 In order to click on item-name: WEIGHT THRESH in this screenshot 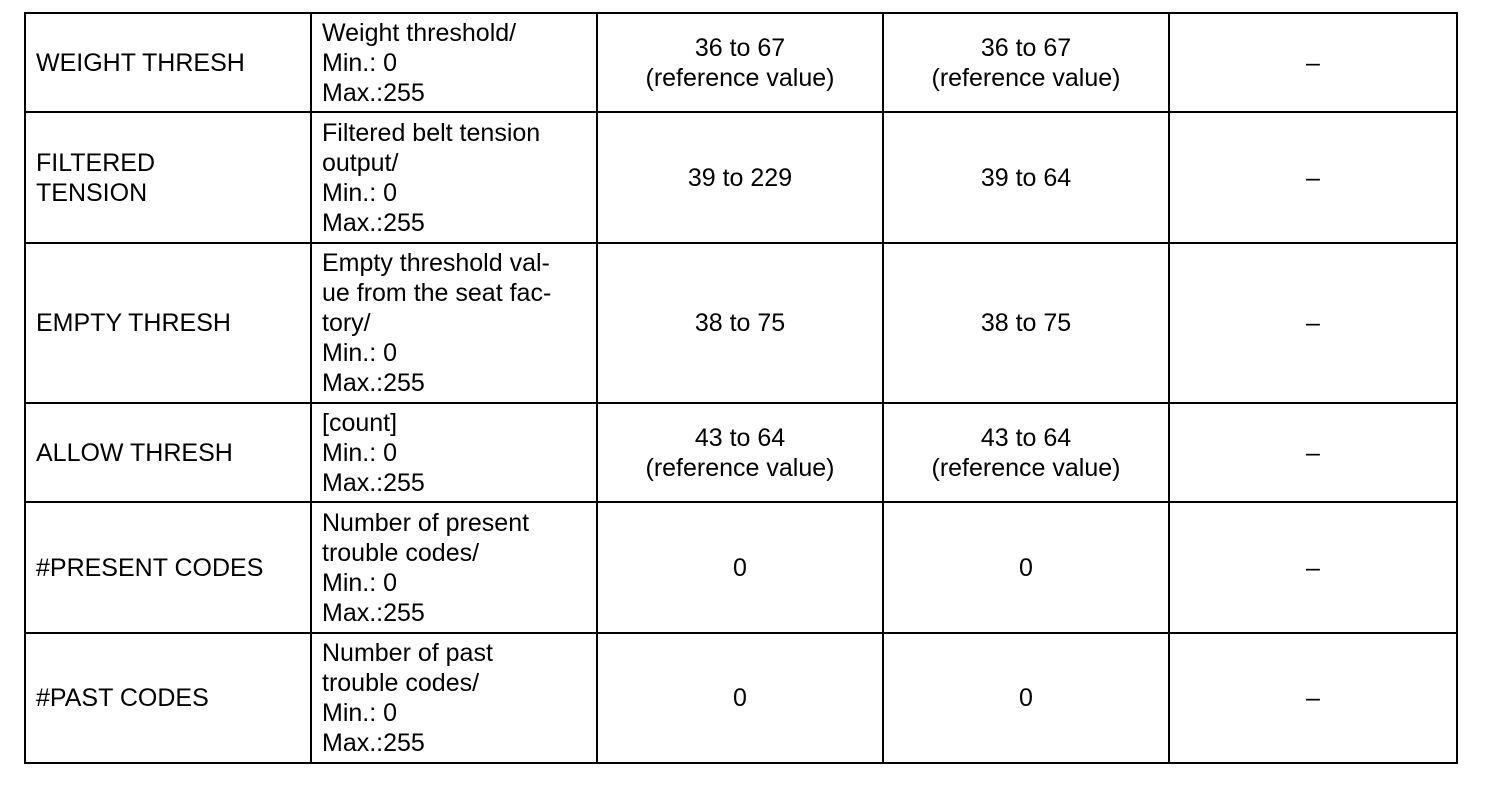, I will do `click(168, 62)`.